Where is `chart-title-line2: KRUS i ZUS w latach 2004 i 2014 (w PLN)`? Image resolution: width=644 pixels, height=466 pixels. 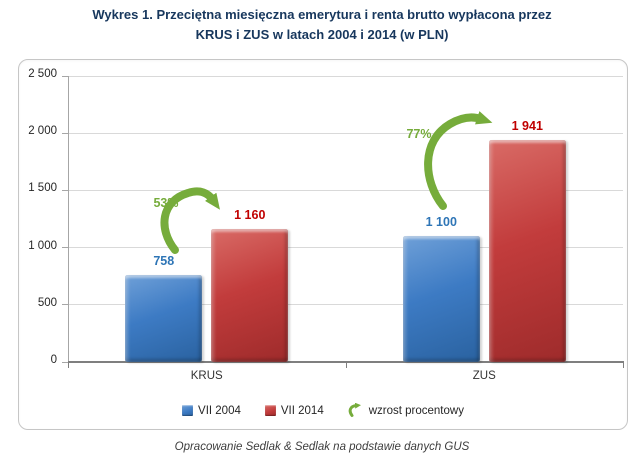 chart-title-line2: KRUS i ZUS w latach 2004 i 2014 (w PLN) is located at coordinates (322, 34).